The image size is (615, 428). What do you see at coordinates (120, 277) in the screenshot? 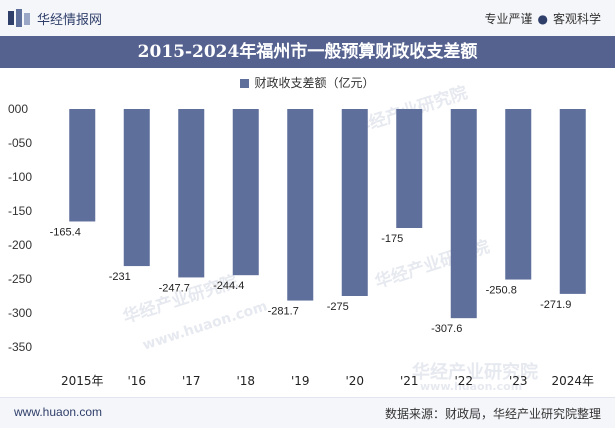
I see `data-label: -231` at bounding box center [120, 277].